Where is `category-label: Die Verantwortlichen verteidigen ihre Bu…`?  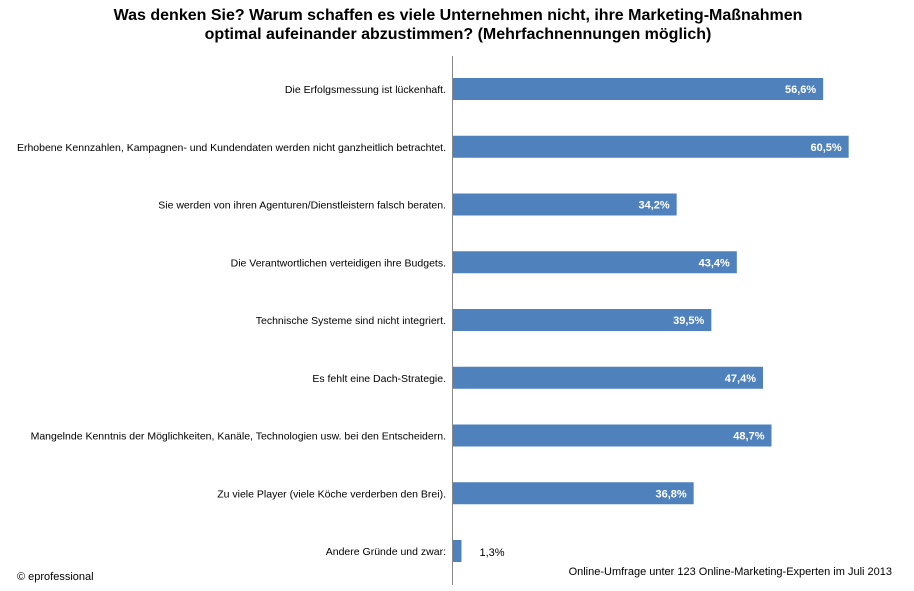 category-label: Die Verantwortlichen verteidigen ihre Bu… is located at coordinates (338, 263).